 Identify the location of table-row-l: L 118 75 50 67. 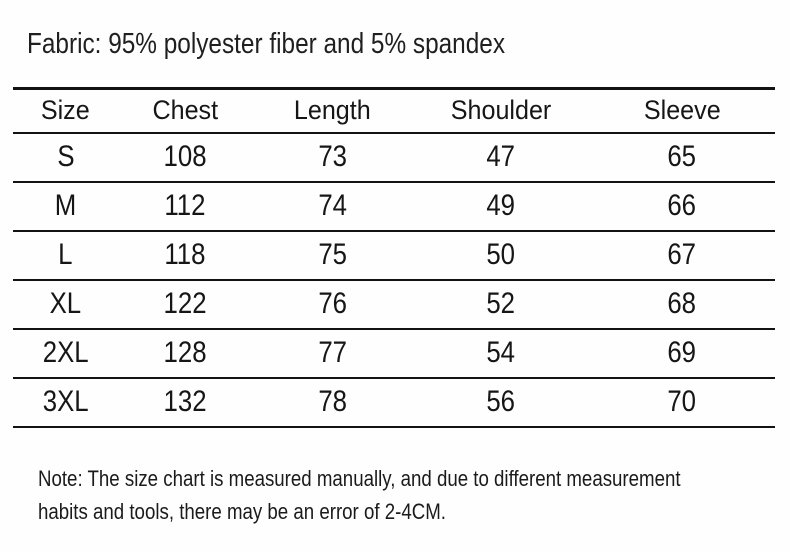
(394, 255).